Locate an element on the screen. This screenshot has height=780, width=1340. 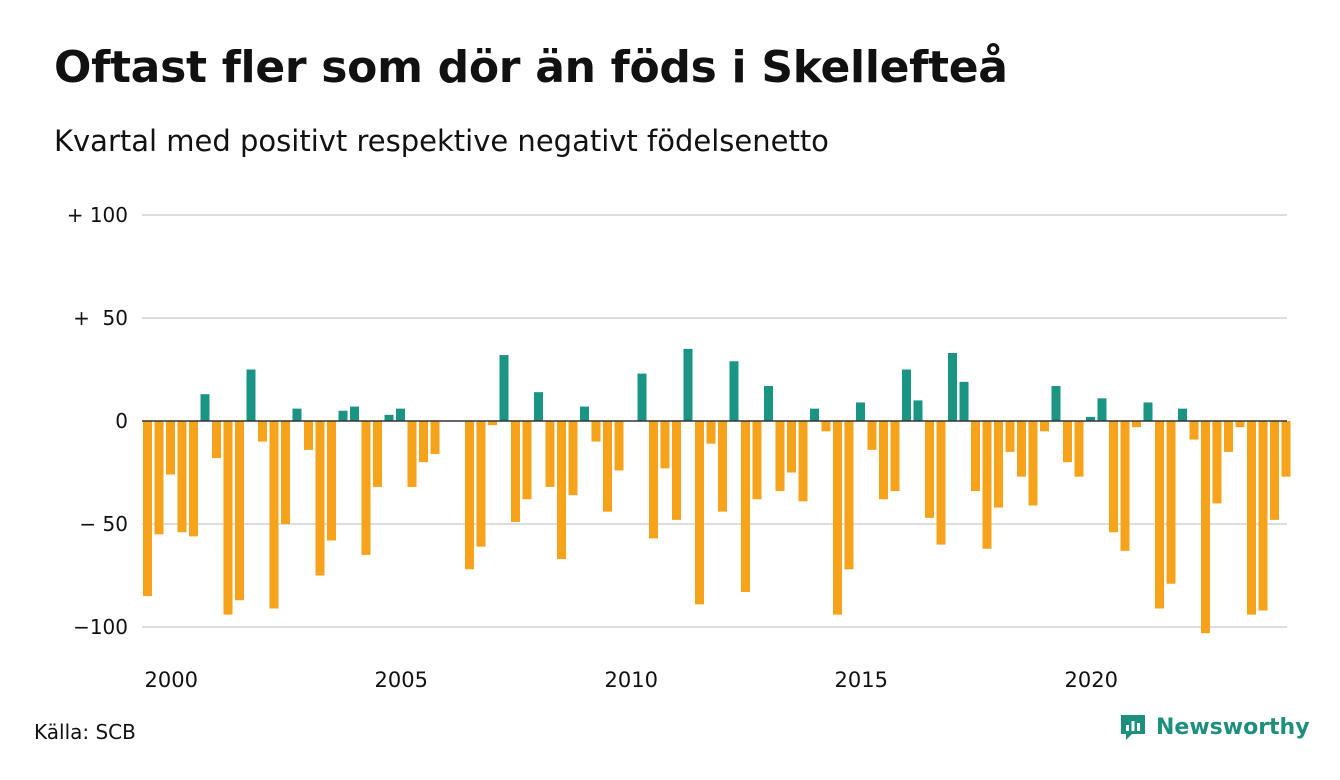
newsworthy-logo: Newsworthy is located at coordinates (1214, 727).